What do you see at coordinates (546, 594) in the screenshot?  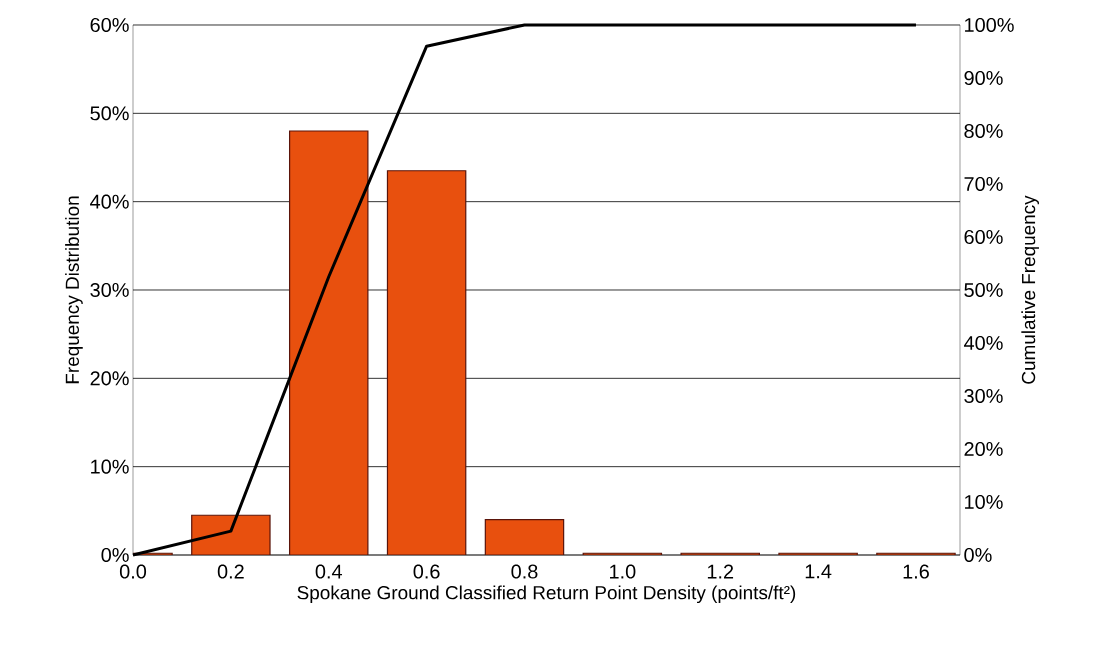 I see `x-axis-title: Spokane Ground Classified Return Point Density (points/ft²)` at bounding box center [546, 594].